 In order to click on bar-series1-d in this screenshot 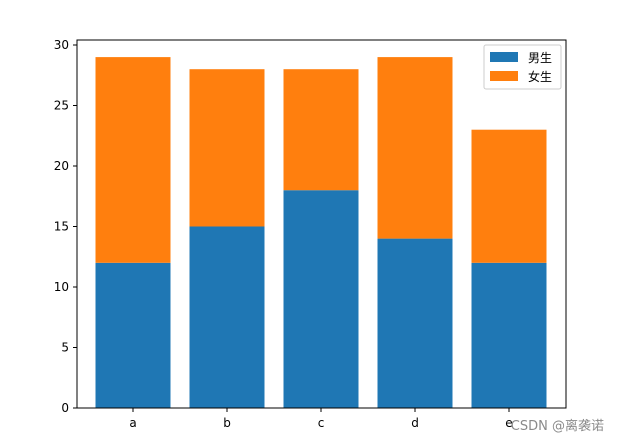, I will do `click(415, 323)`.